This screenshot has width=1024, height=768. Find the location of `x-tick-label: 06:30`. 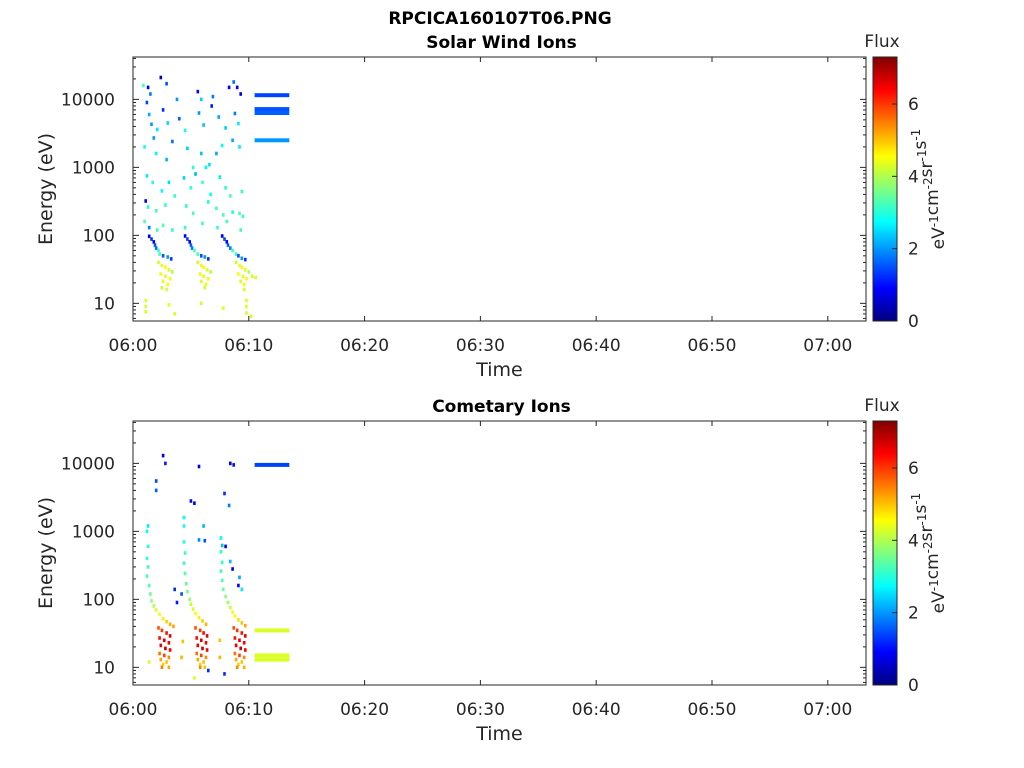

x-tick-label: 06:30 is located at coordinates (480, 710).